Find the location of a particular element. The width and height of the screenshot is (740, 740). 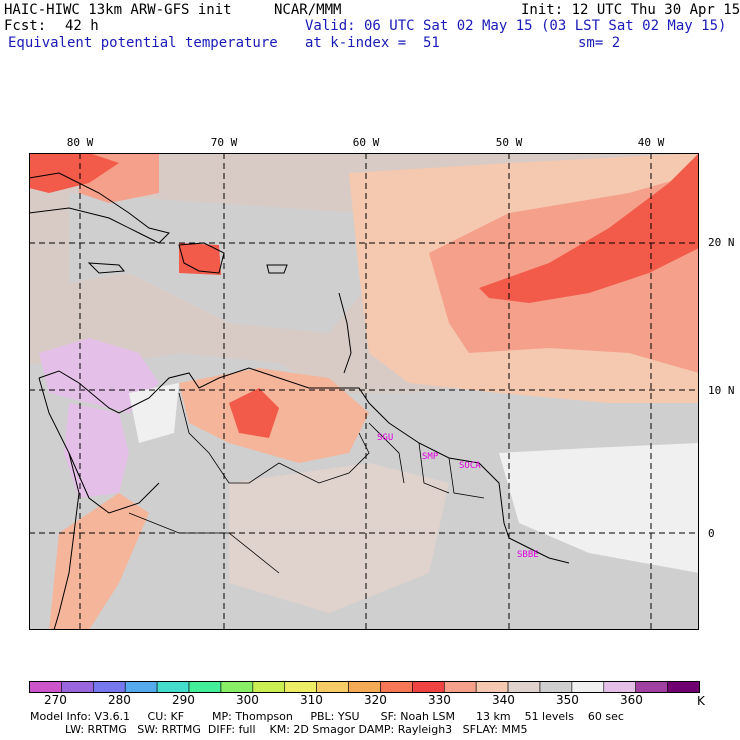

colorbar-label: 340 is located at coordinates (503, 700).